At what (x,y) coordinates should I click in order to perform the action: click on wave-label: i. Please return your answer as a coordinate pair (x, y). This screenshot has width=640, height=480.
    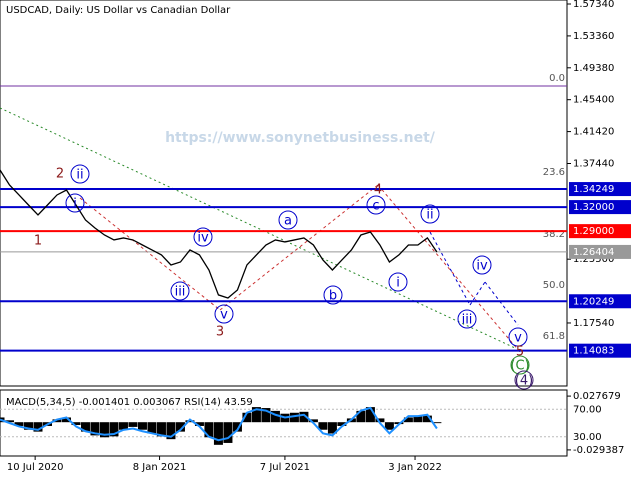
    Looking at the image, I should click on (398, 283).